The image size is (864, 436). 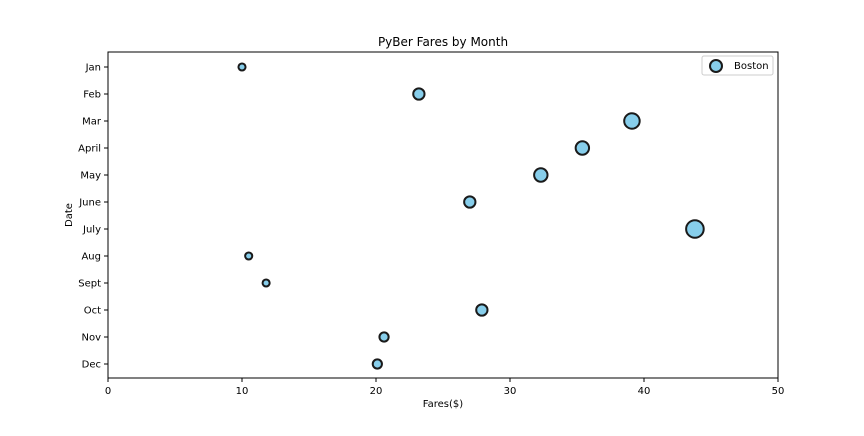 I want to click on legend-label: Boston, so click(x=751, y=66).